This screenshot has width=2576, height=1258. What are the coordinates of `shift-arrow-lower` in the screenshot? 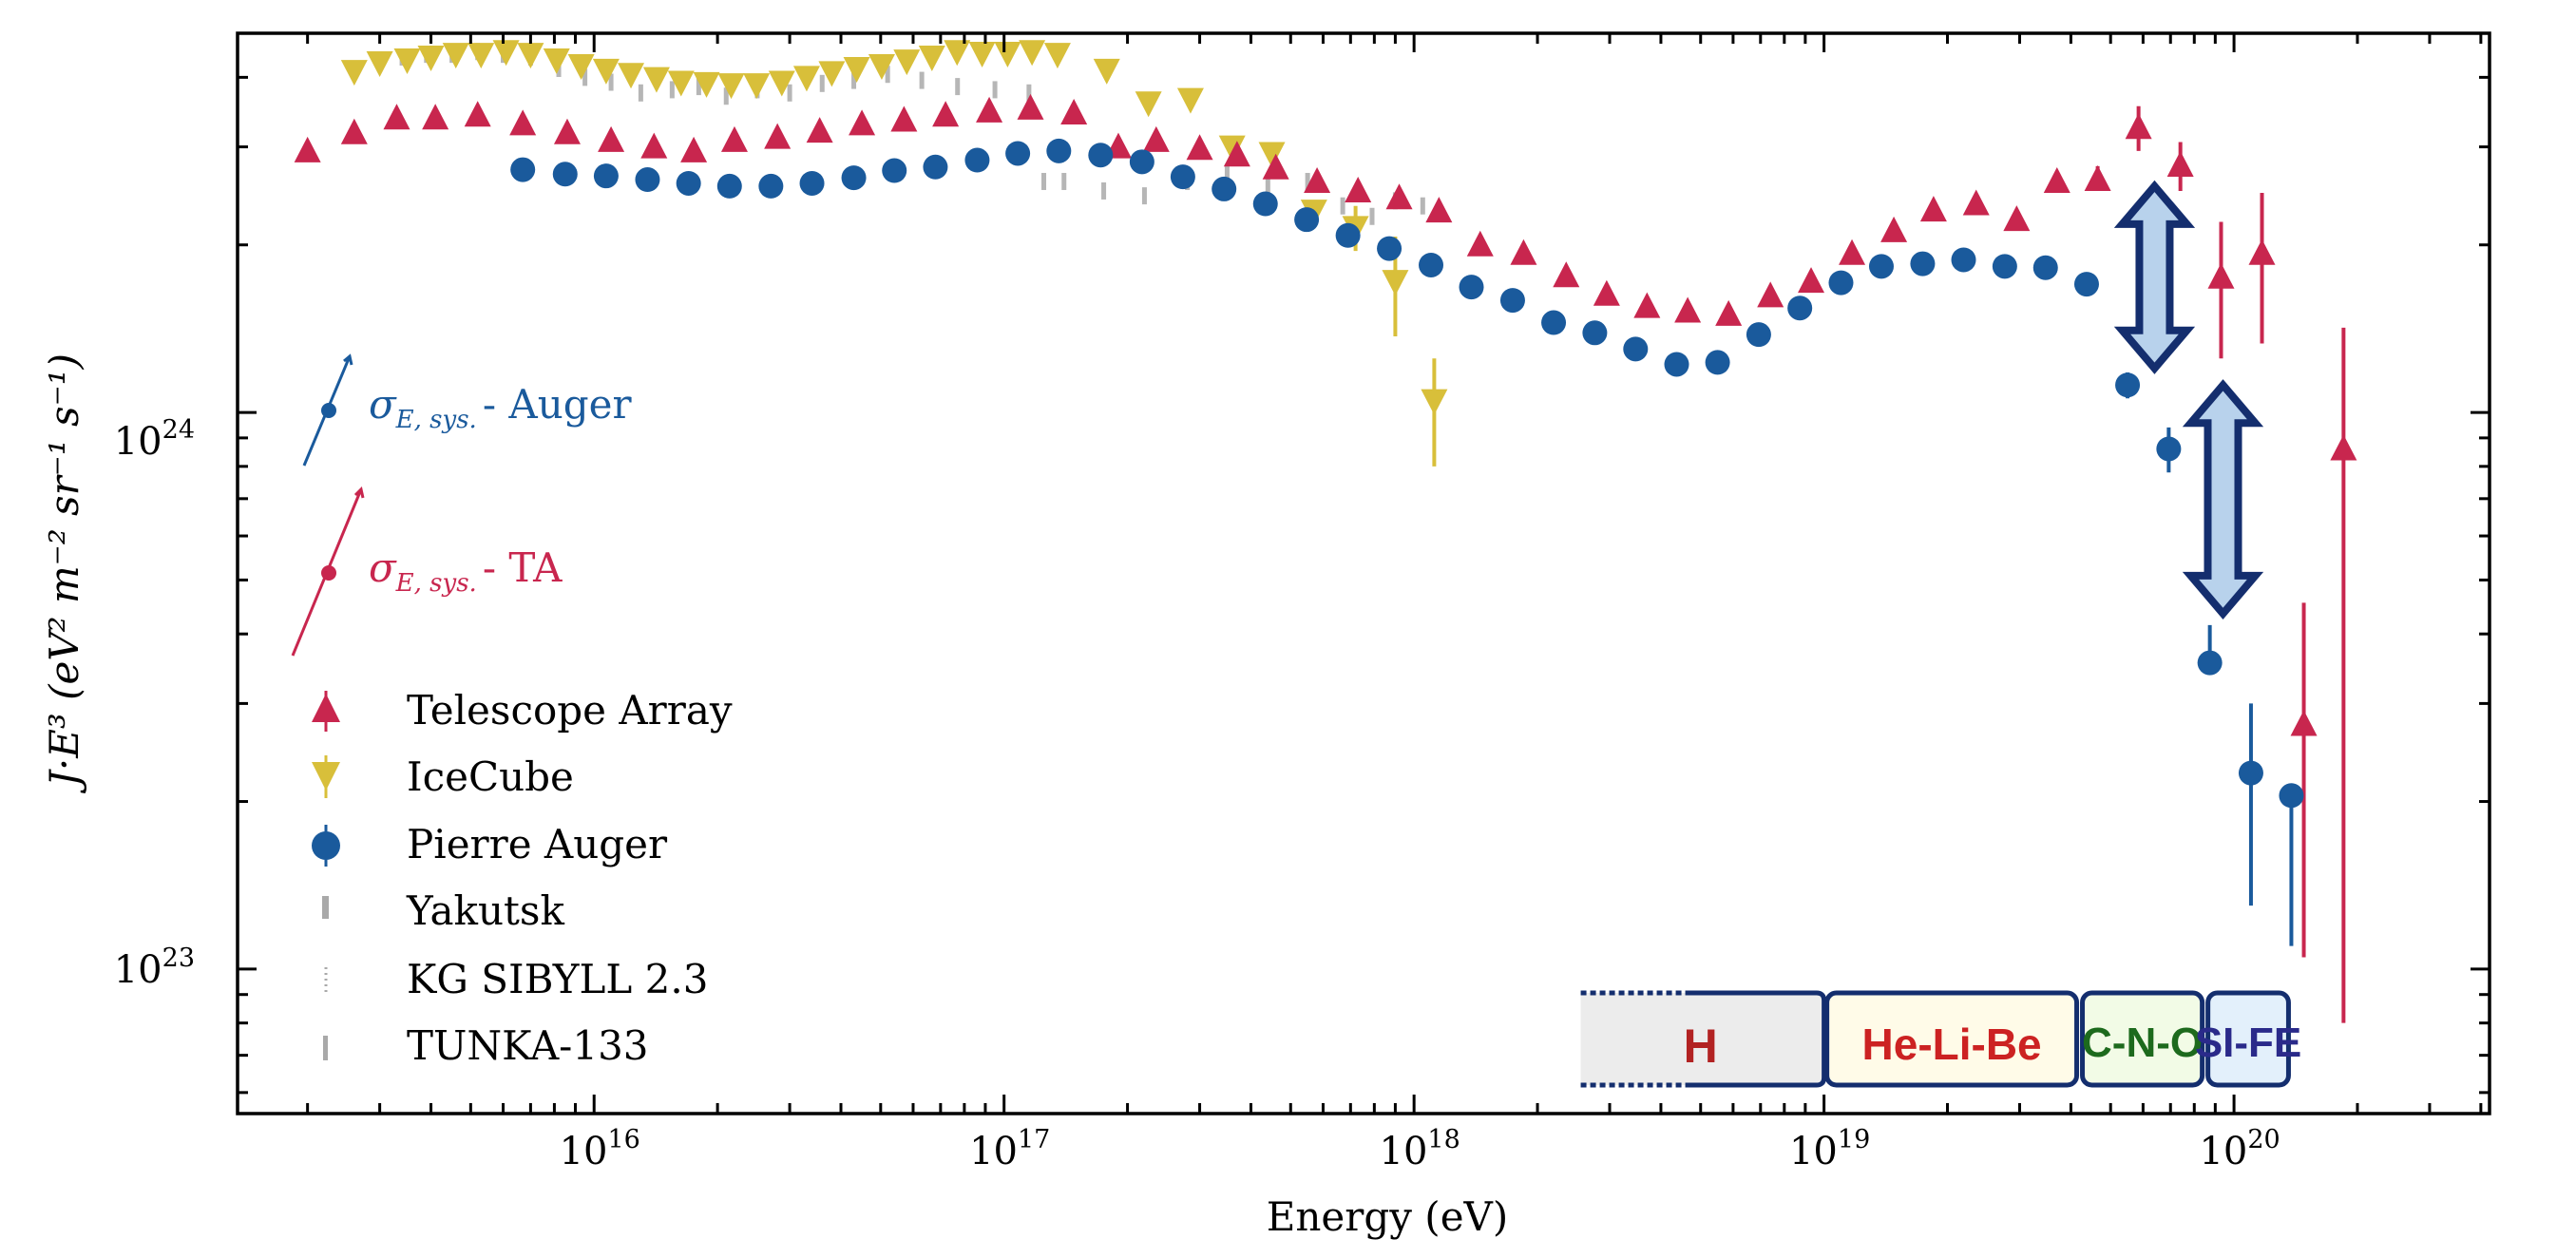 It's located at (2223, 500).